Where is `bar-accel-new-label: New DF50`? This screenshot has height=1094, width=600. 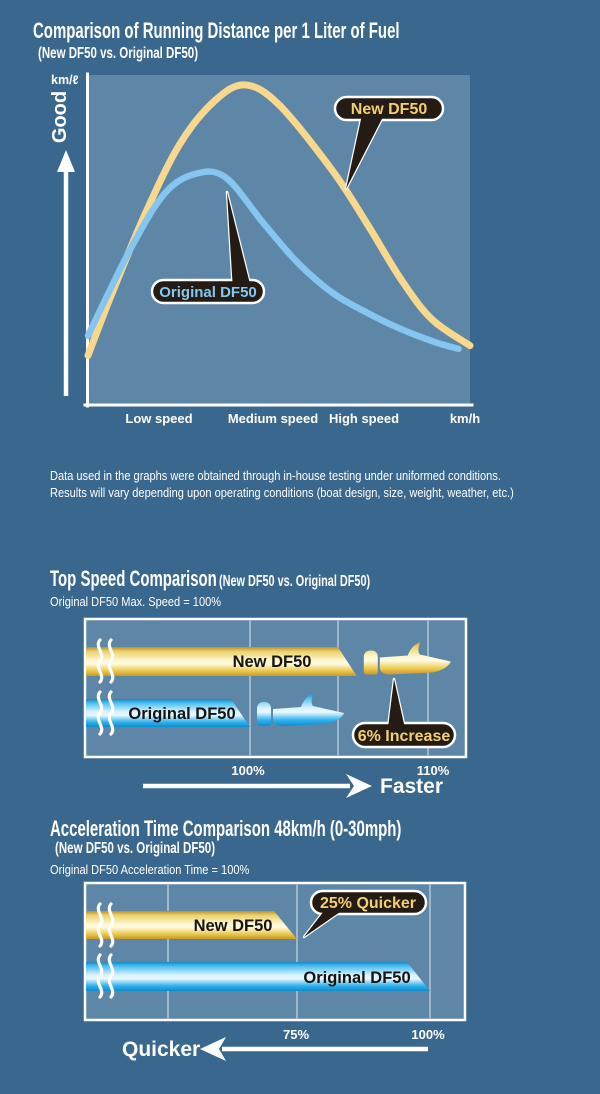 bar-accel-new-label: New DF50 is located at coordinates (233, 926).